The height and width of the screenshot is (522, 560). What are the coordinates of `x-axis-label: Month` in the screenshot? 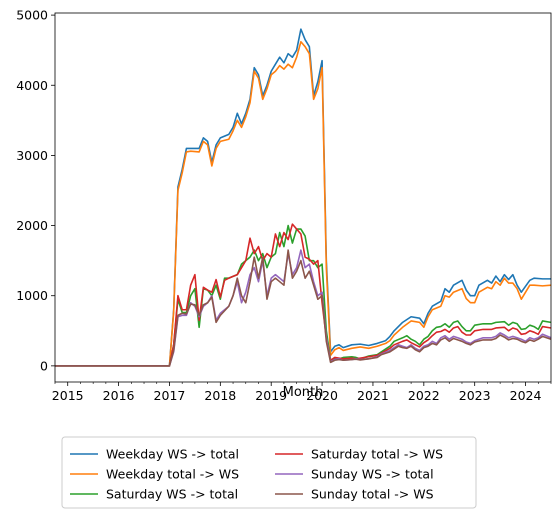 It's located at (303, 392).